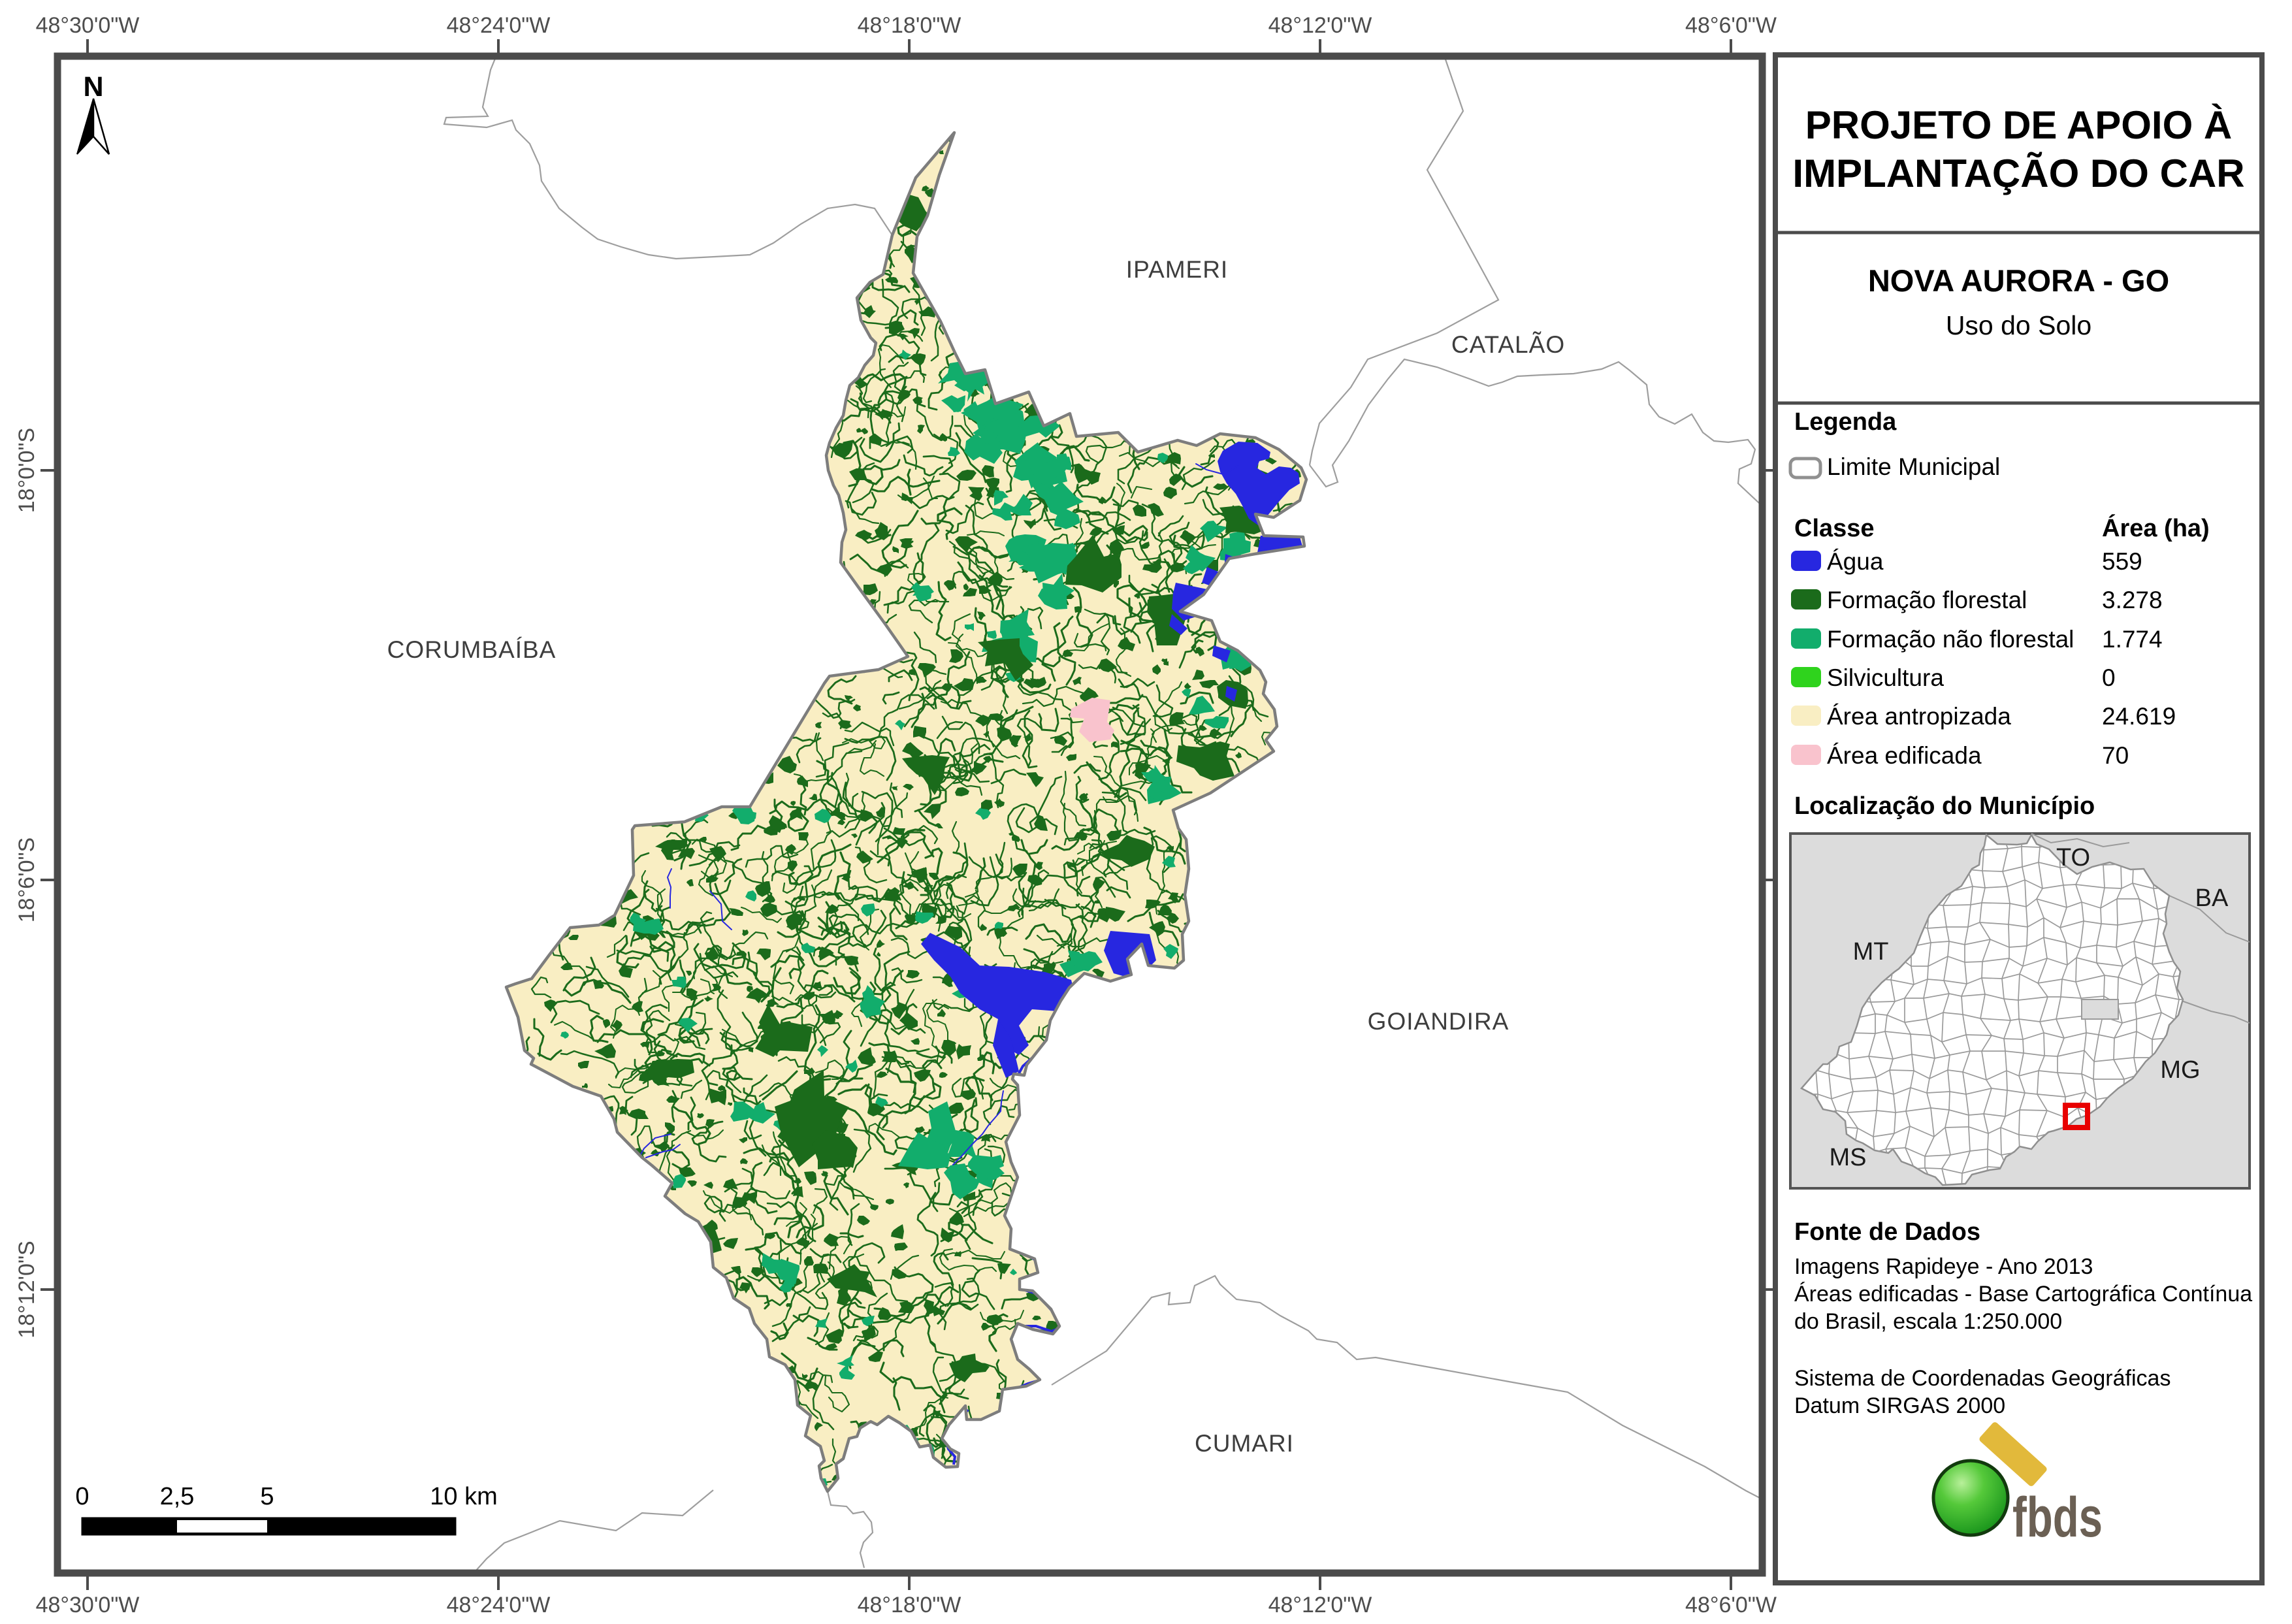  I want to click on svg-text: Imagens Rapideye - Ano 2013, so click(1943, 1266).